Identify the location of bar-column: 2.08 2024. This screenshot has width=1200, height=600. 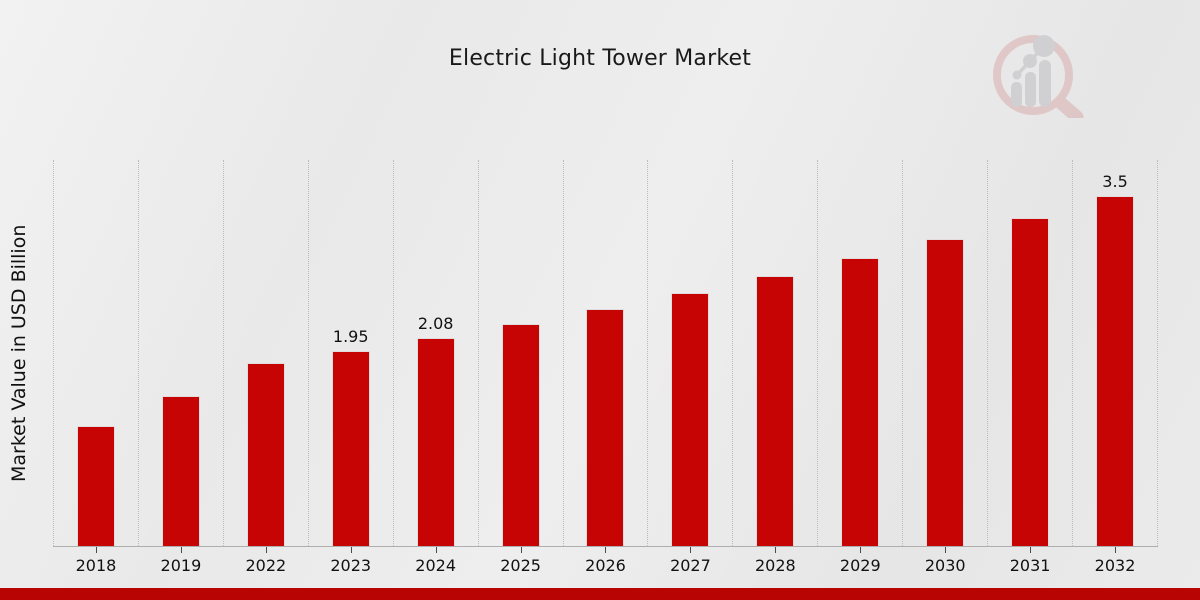
(435, 367).